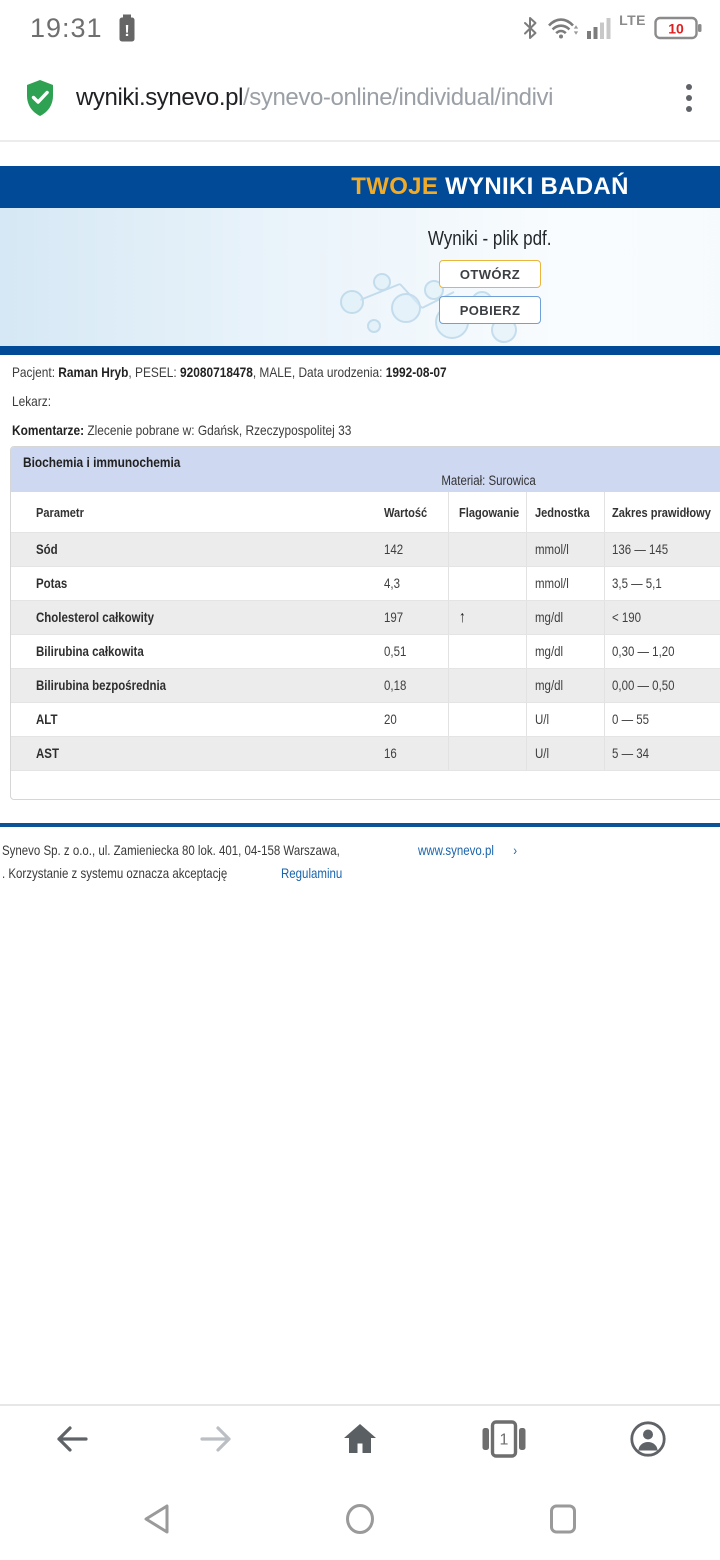  What do you see at coordinates (662, 583) in the screenshot?
I see `cell-zakres: 3,5 — 5,1` at bounding box center [662, 583].